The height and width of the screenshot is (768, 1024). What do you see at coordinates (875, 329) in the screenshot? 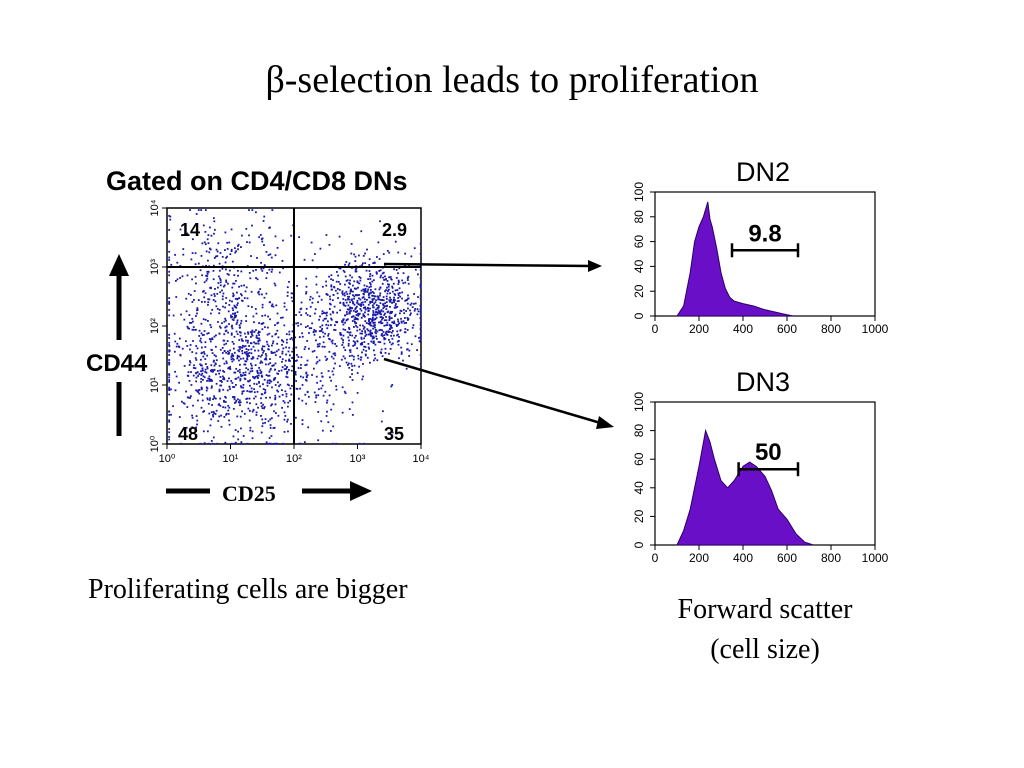
I see `histogram-x-tick-label: 1000` at bounding box center [875, 329].